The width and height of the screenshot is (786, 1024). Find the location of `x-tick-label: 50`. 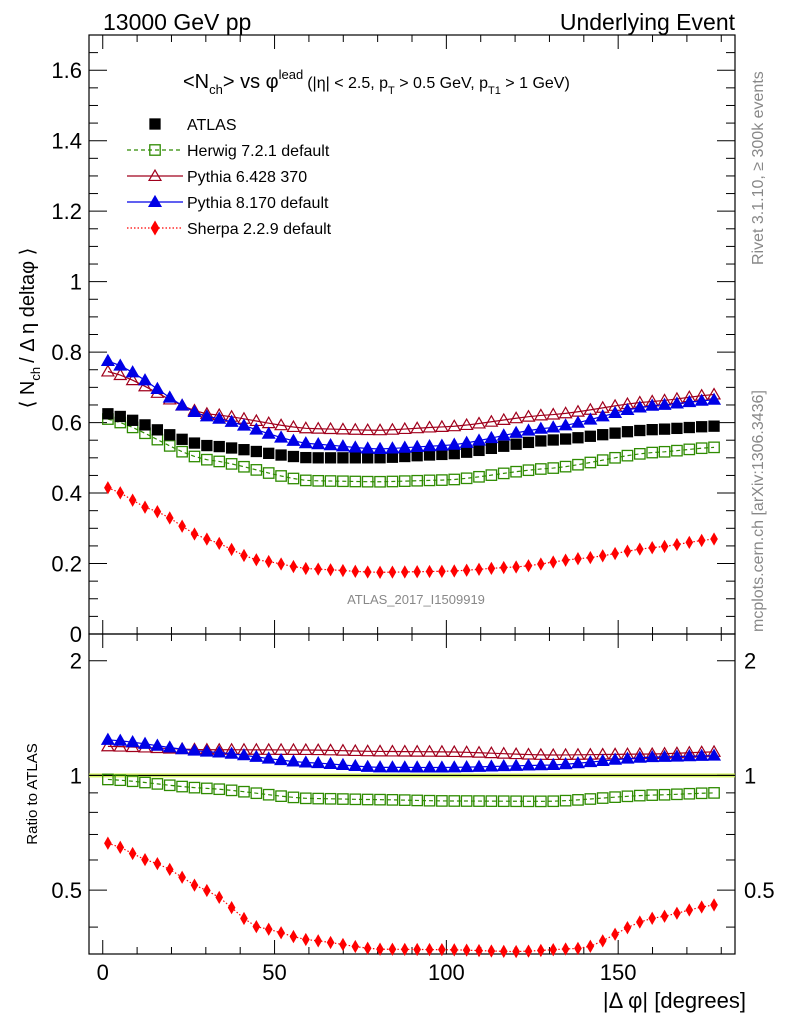

x-tick-label: 50 is located at coordinates (274, 972).